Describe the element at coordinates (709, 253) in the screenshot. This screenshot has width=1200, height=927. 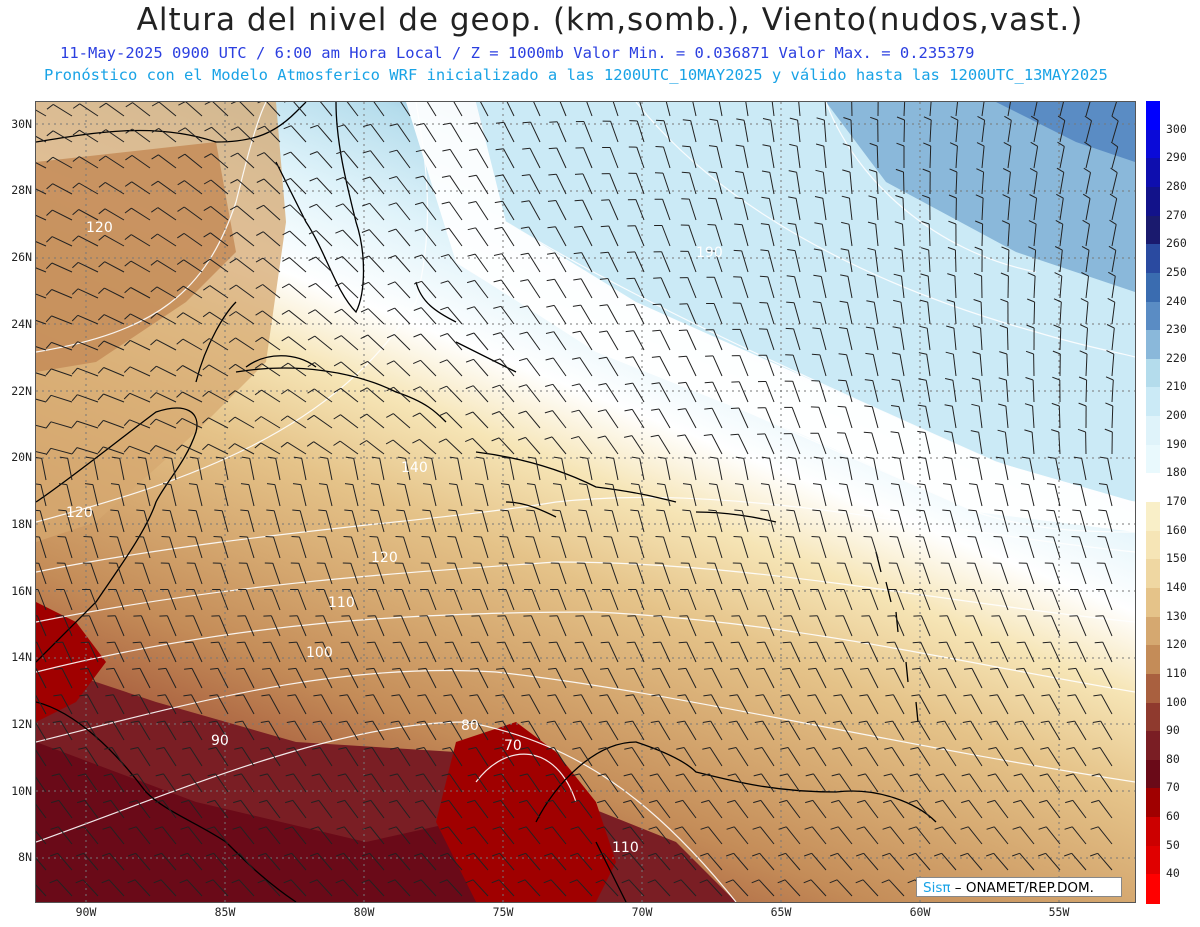
I see `contour-label: 190` at that location.